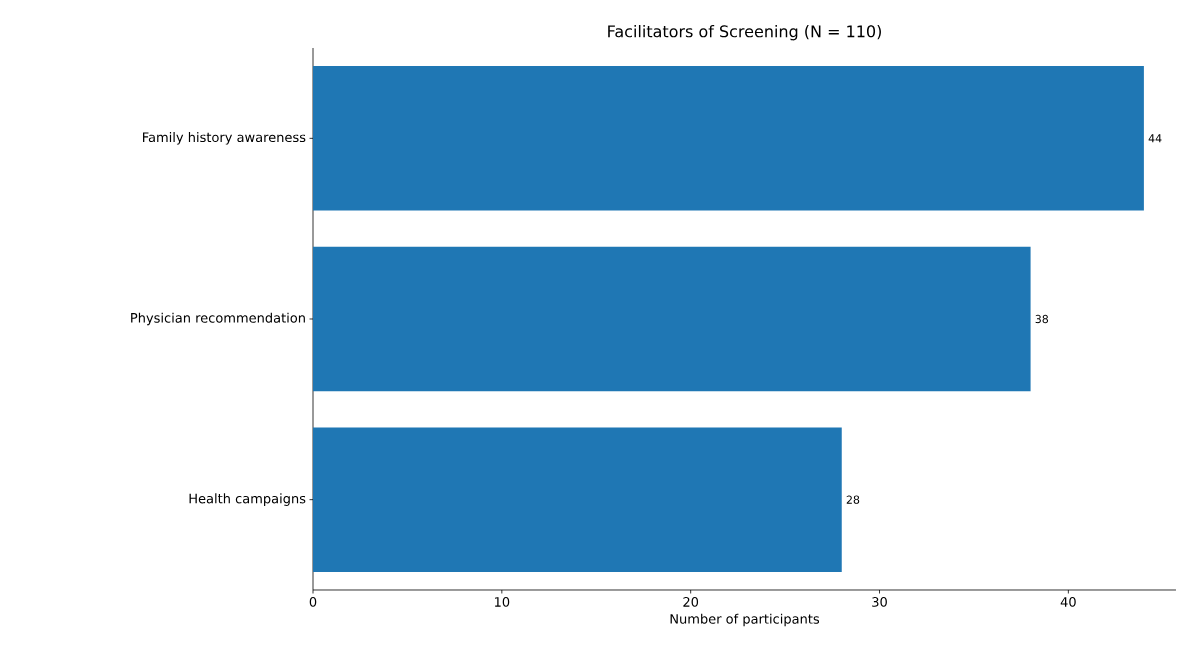 The width and height of the screenshot is (1178, 655). I want to click on y-tick-label: Physician recommendation, so click(218, 319).